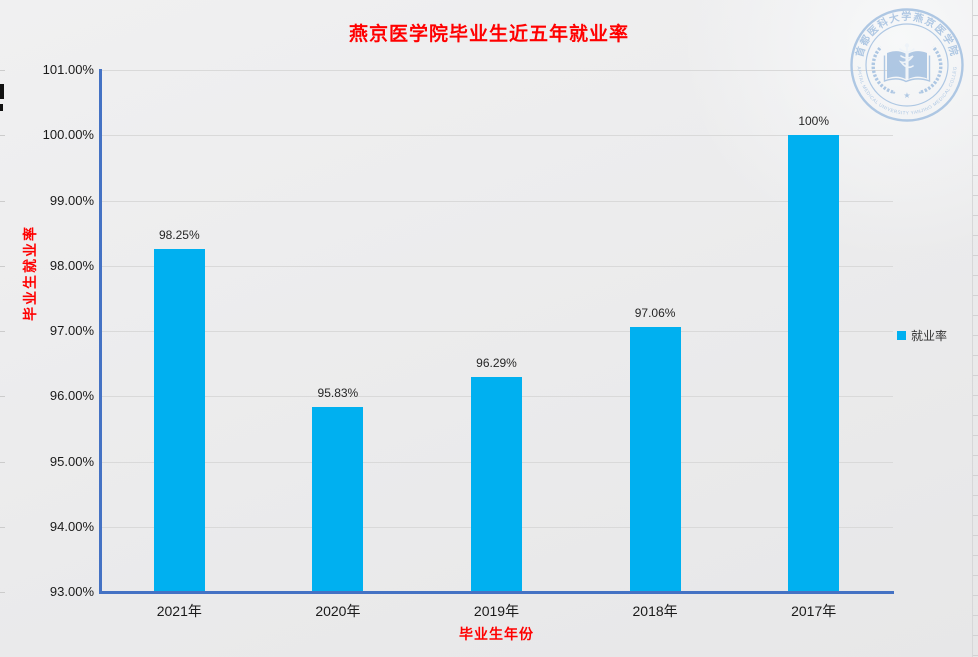 This screenshot has height=657, width=978. What do you see at coordinates (901, 335) in the screenshot?
I see `legend-marker-icon` at bounding box center [901, 335].